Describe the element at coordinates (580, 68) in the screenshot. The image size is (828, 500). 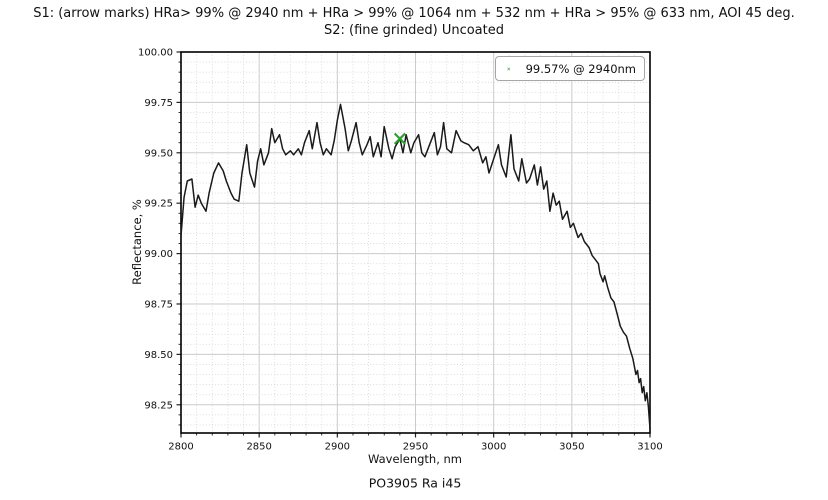
I see `legend-label: 99.57% @ 2940nm` at that location.